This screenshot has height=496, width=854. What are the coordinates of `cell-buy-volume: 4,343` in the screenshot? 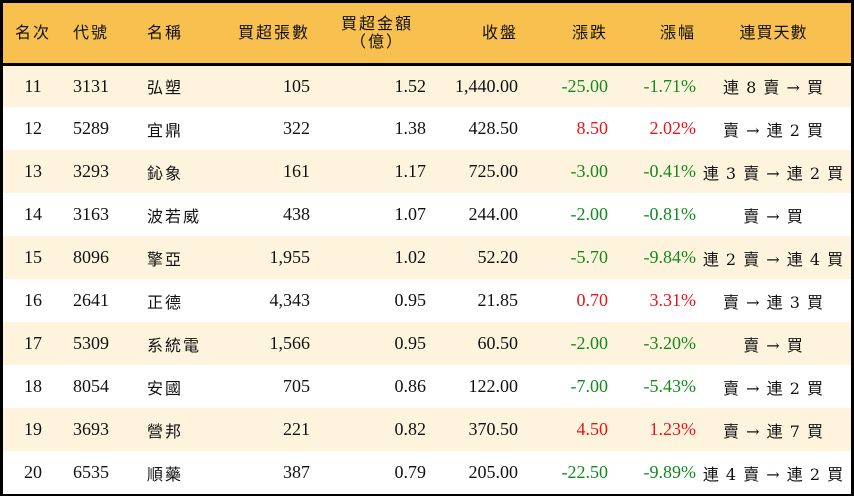 It's located at (290, 300).